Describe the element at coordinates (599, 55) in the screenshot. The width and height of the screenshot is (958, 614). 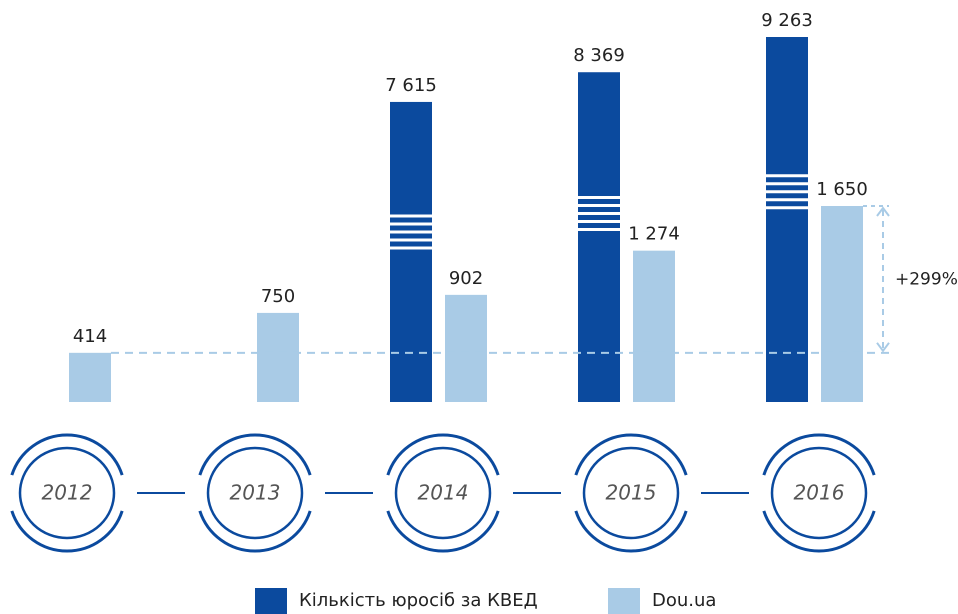
I see `value-label: 8 369` at that location.